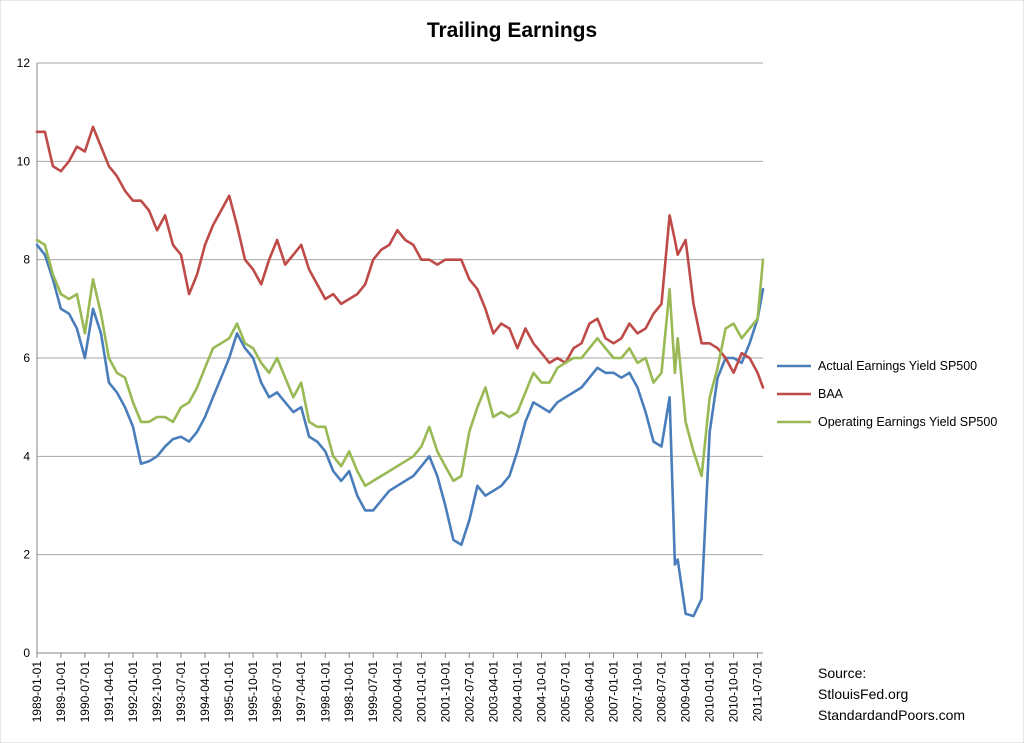 This screenshot has width=1024, height=743. What do you see at coordinates (541, 692) in the screenshot?
I see `x-tick-label-21: 2004-10-01` at bounding box center [541, 692].